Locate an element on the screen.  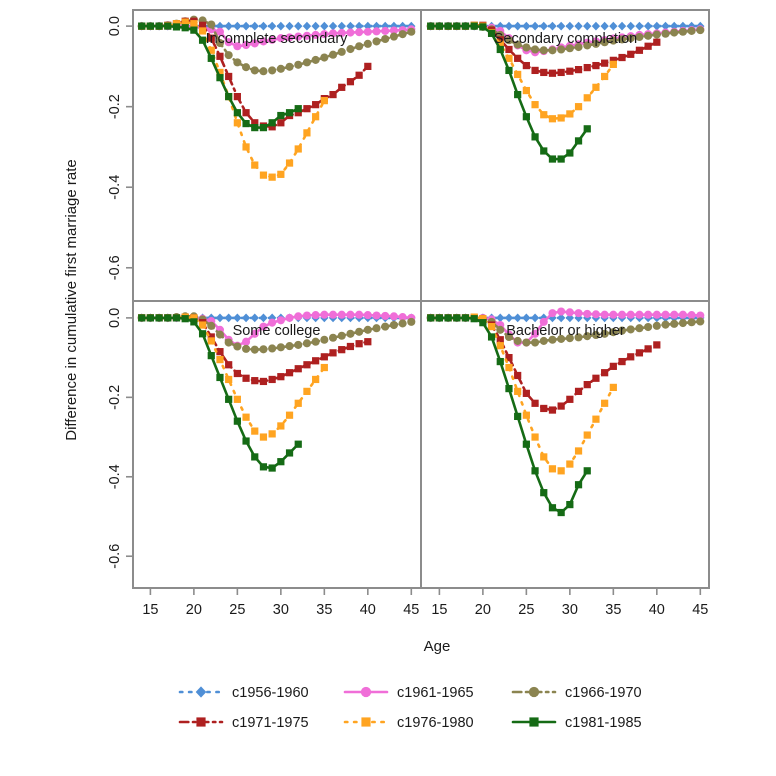
legend-marker-square-icon is located at coordinates (201, 722).